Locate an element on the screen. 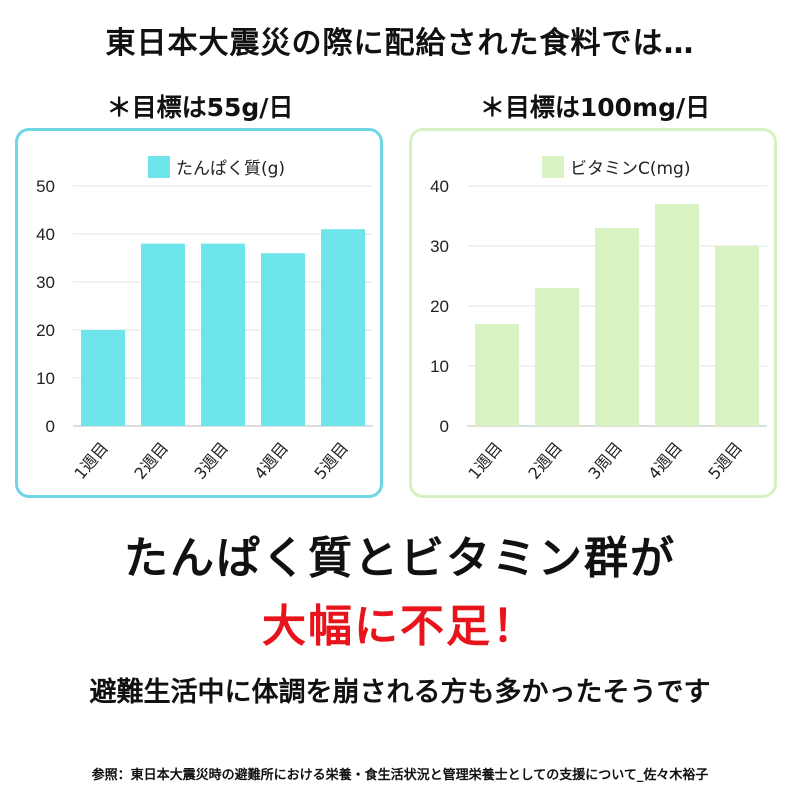 The width and height of the screenshot is (800, 800). vitamin-target-label: ＊目標は100mg/日 is located at coordinates (595, 107).